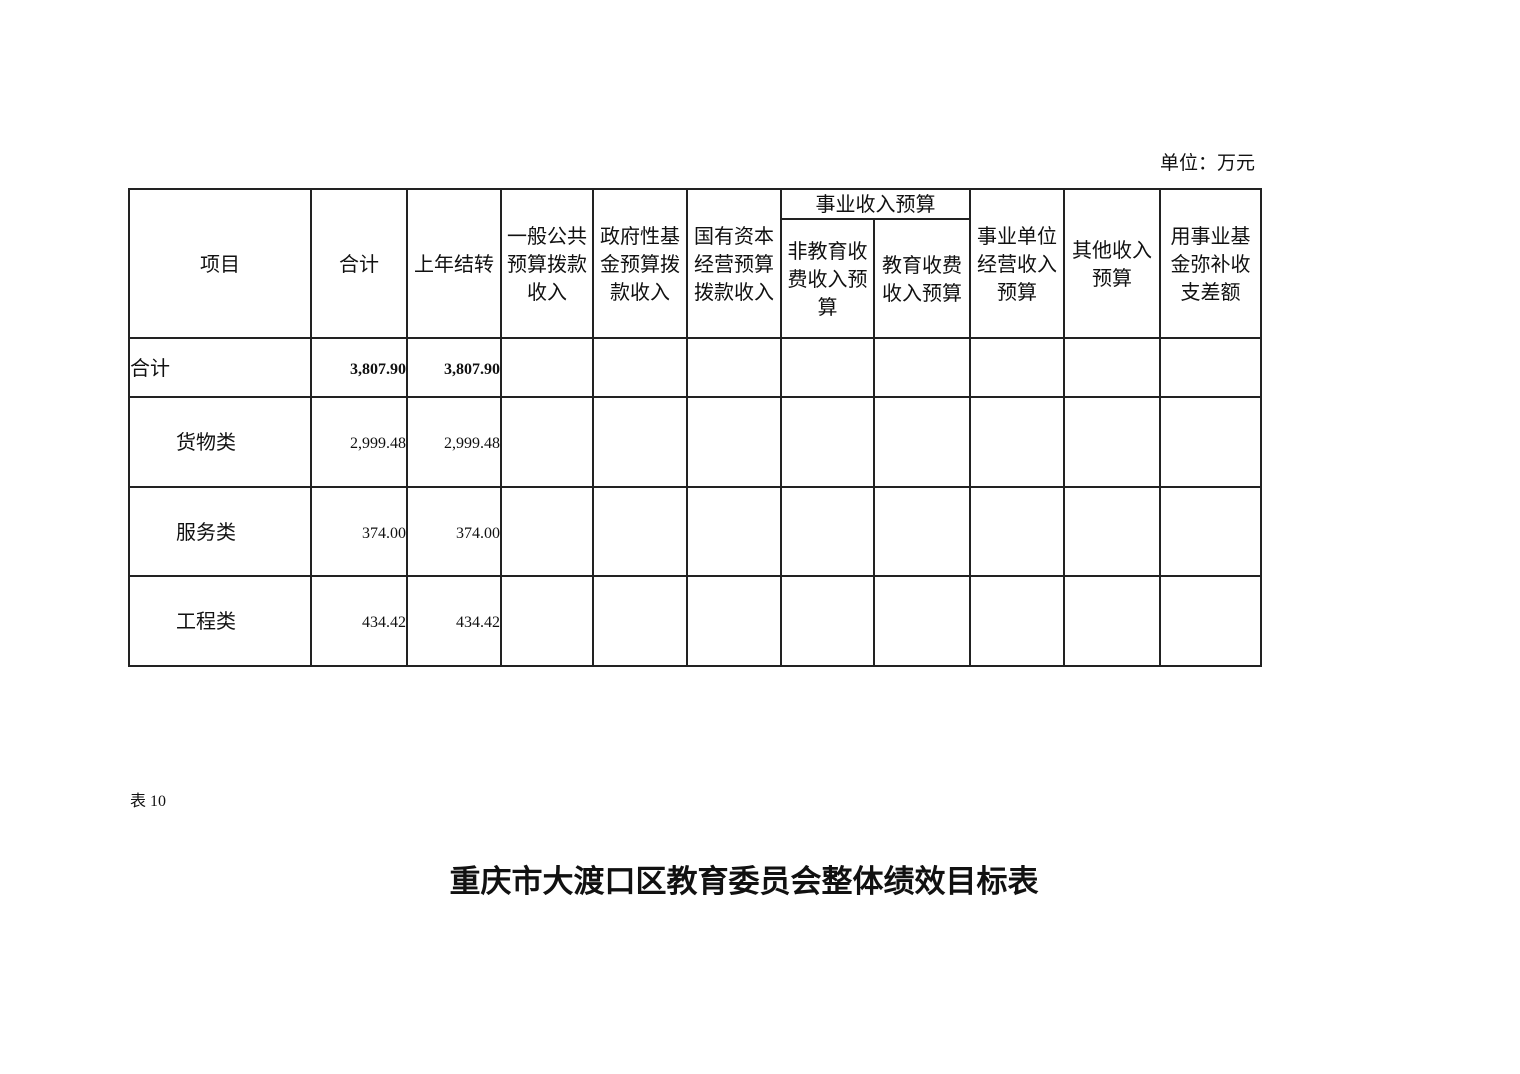 The height and width of the screenshot is (1074, 1520). I want to click on table-row: 工程类 434.42 434.42, so click(695, 621).